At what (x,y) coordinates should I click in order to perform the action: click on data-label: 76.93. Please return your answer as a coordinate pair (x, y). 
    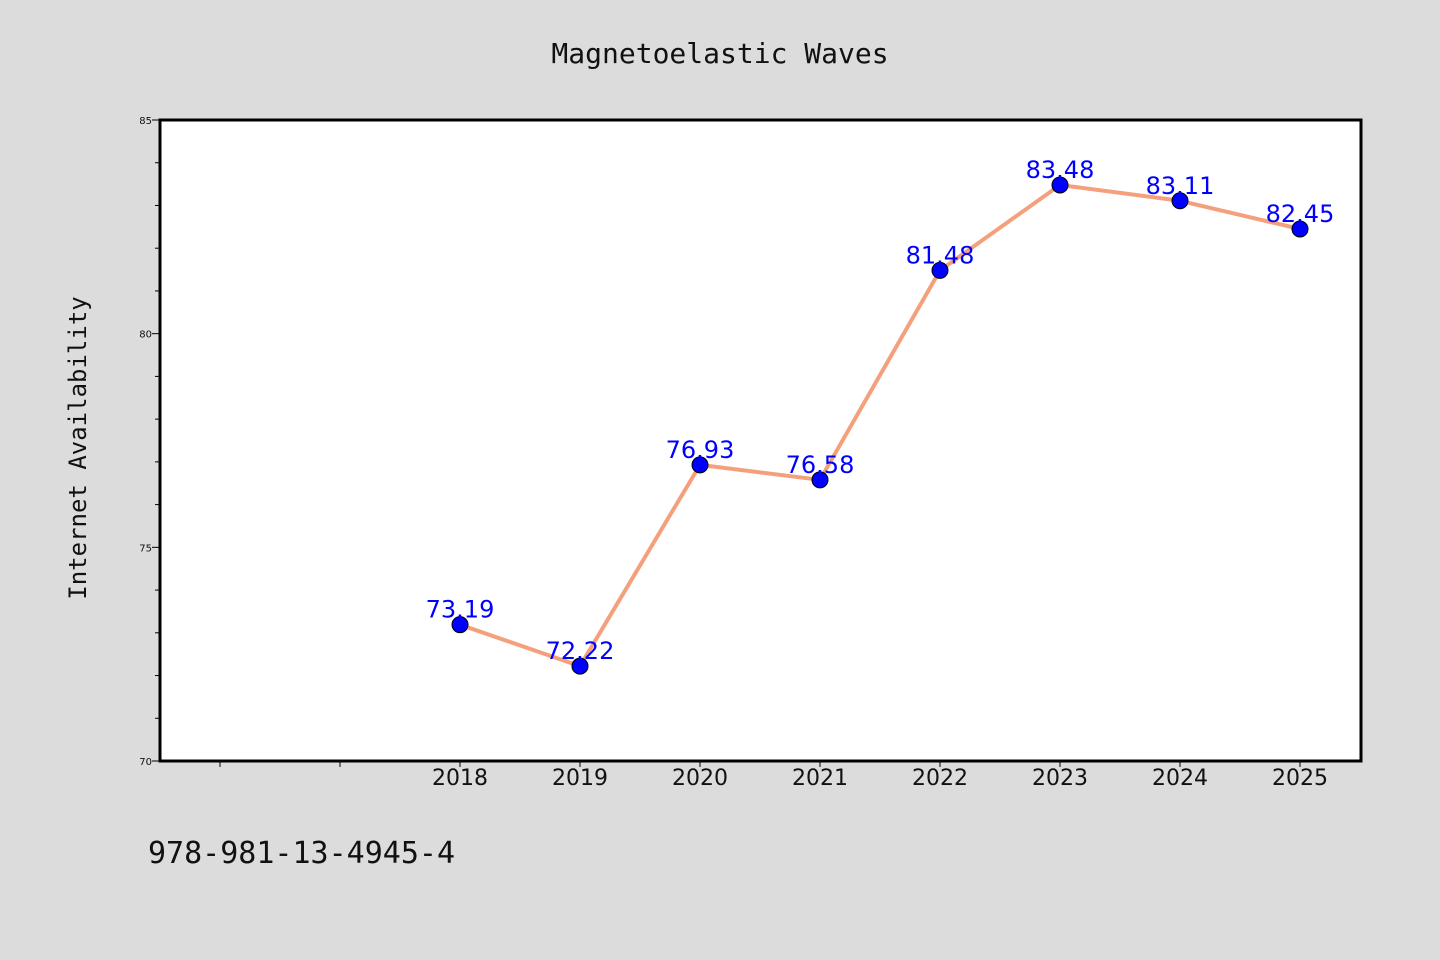
    Looking at the image, I should click on (700, 450).